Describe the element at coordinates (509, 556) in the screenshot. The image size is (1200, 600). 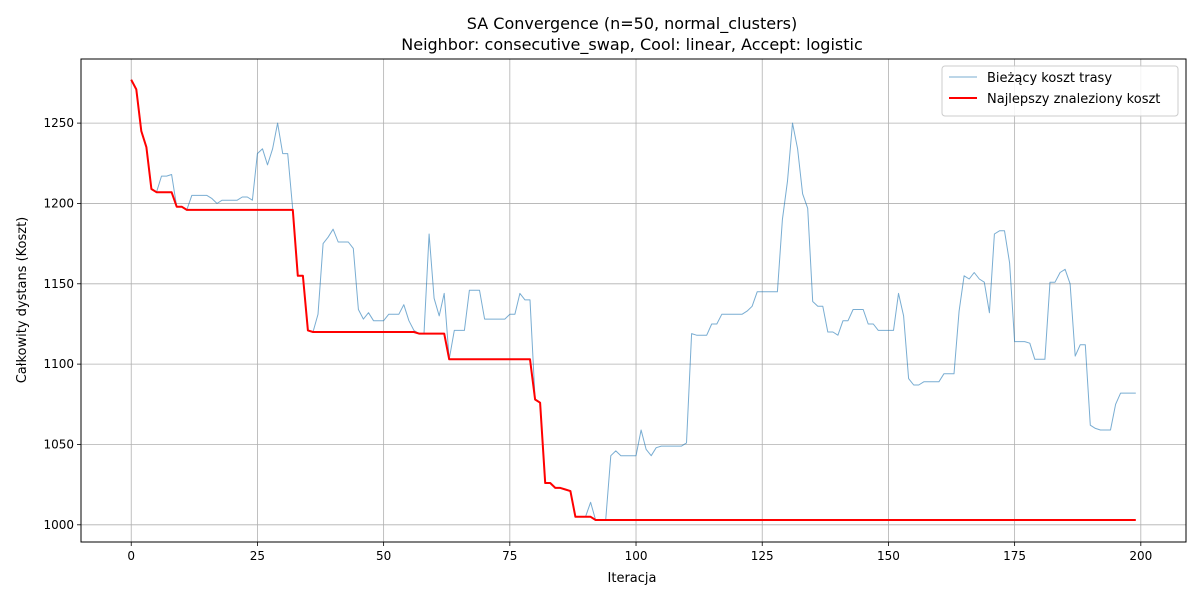
I see `x-tick-label: 75` at that location.